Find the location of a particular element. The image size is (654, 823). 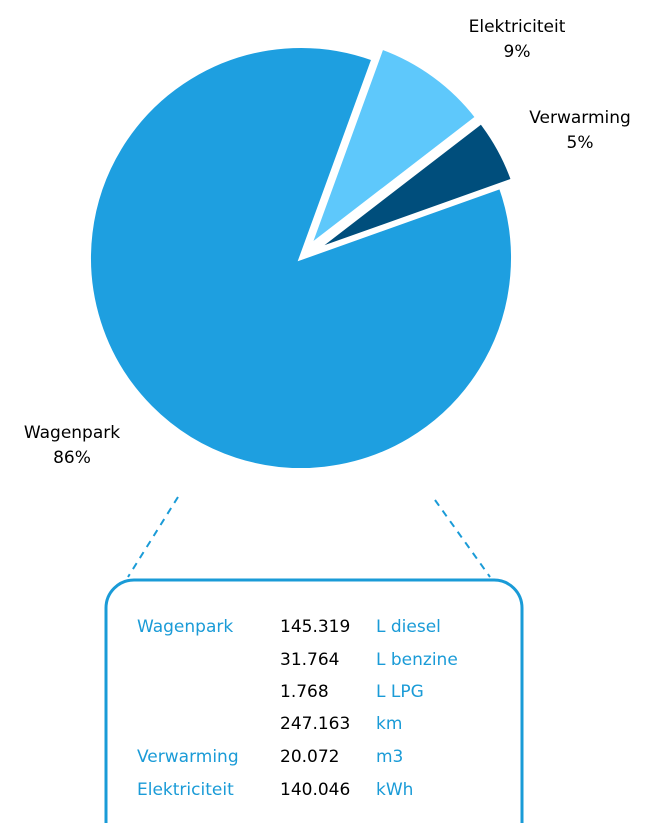

slice-label: Elektriciteit is located at coordinates (517, 27).